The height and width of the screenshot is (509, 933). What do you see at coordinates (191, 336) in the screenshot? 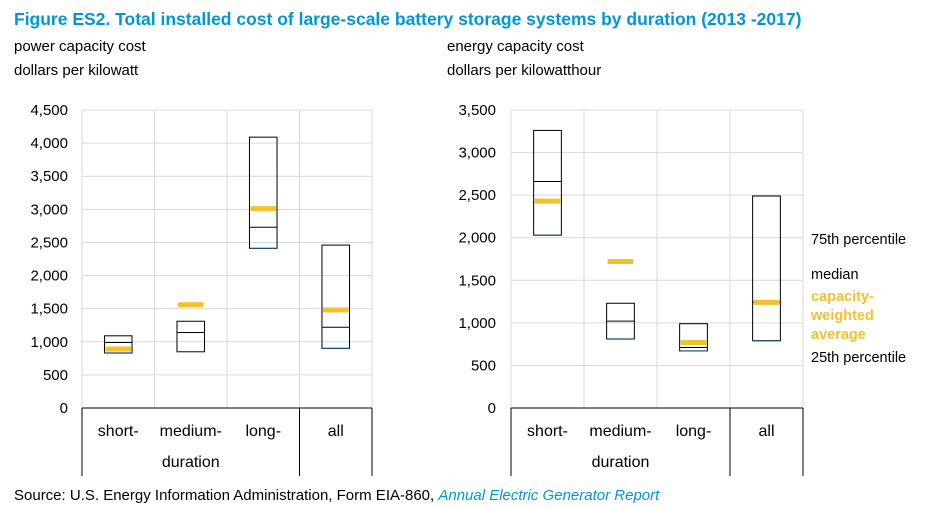
I see `left-box-medium` at bounding box center [191, 336].